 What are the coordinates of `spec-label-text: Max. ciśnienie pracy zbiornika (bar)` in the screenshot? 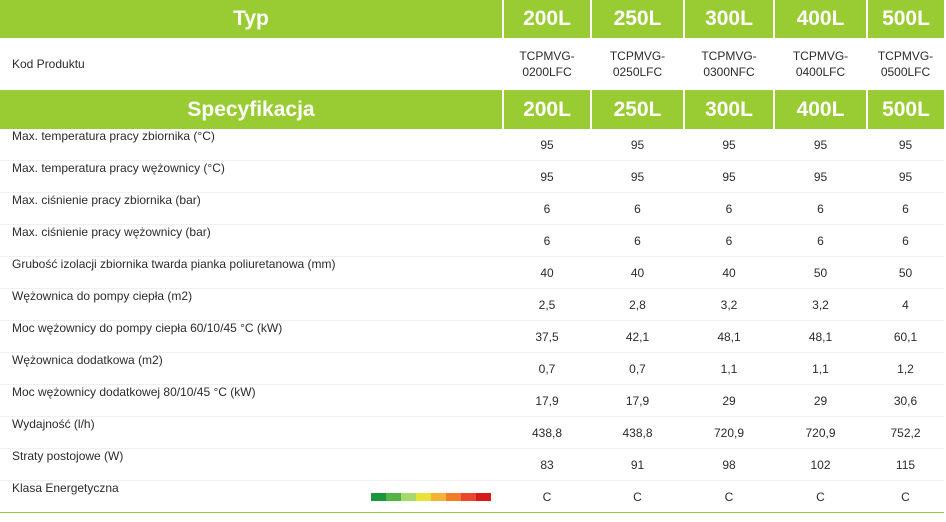 It's located at (106, 200).